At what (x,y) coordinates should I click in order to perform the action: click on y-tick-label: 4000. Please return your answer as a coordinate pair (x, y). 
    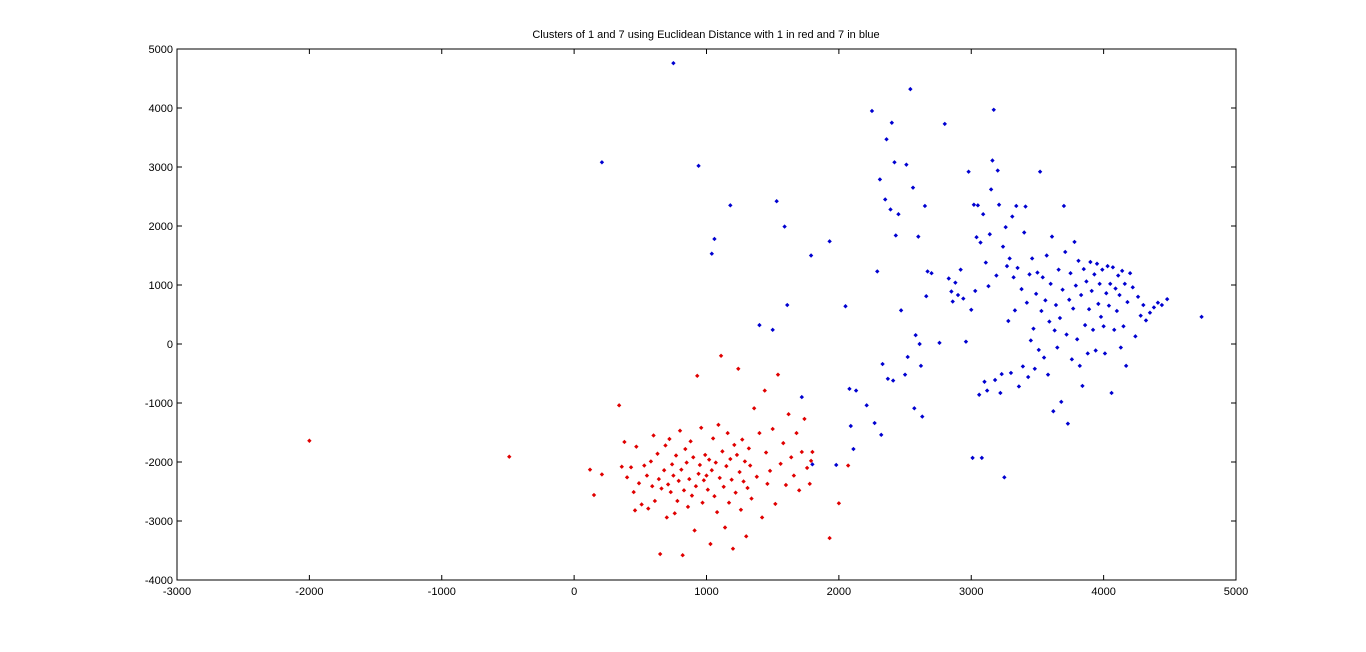
    Looking at the image, I should click on (161, 109).